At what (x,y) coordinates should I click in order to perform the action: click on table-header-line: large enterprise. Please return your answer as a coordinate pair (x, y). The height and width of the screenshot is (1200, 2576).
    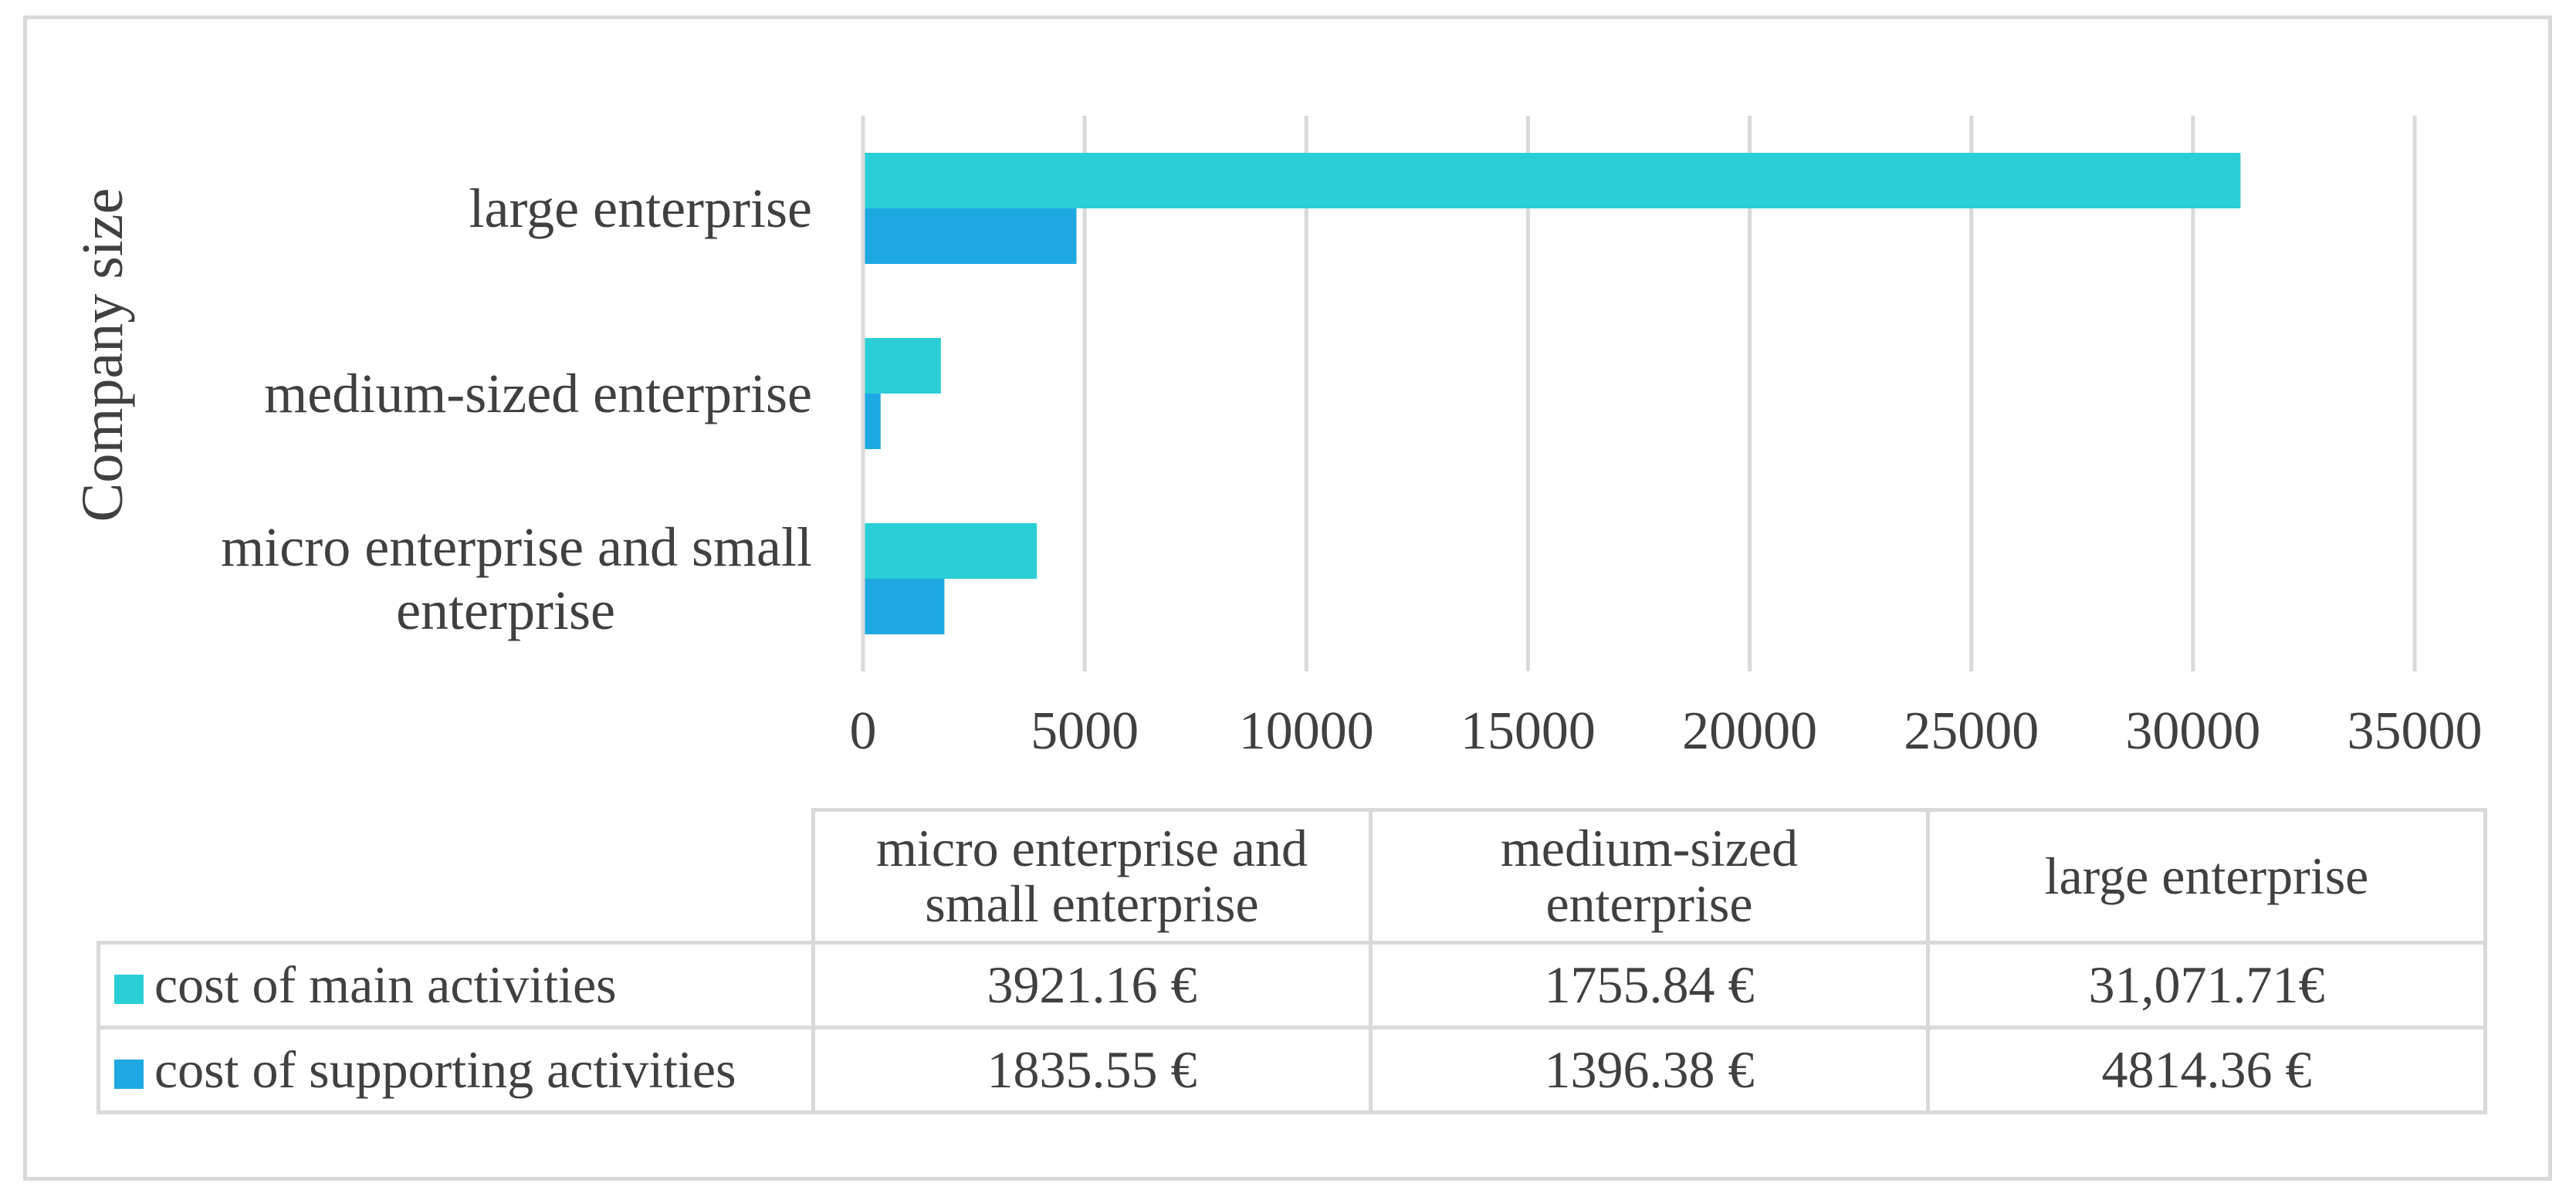
    Looking at the image, I should click on (2206, 875).